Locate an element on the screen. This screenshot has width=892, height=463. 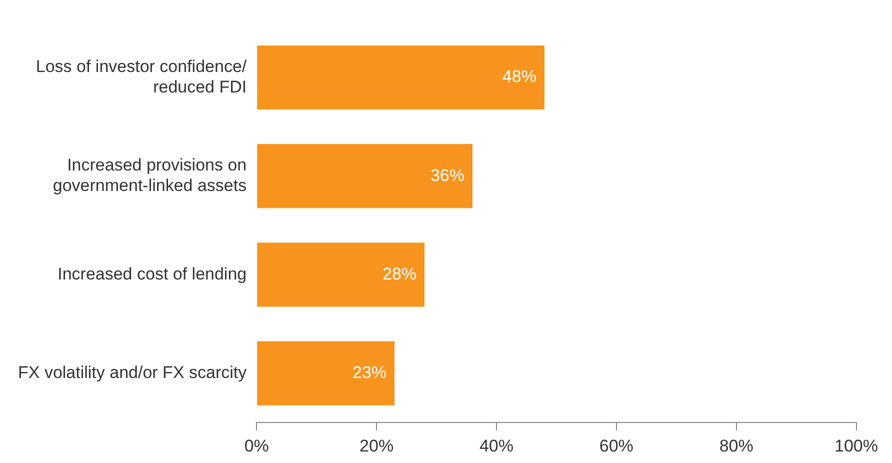
y-tick-label: Increased cost of lending is located at coordinates (152, 274).